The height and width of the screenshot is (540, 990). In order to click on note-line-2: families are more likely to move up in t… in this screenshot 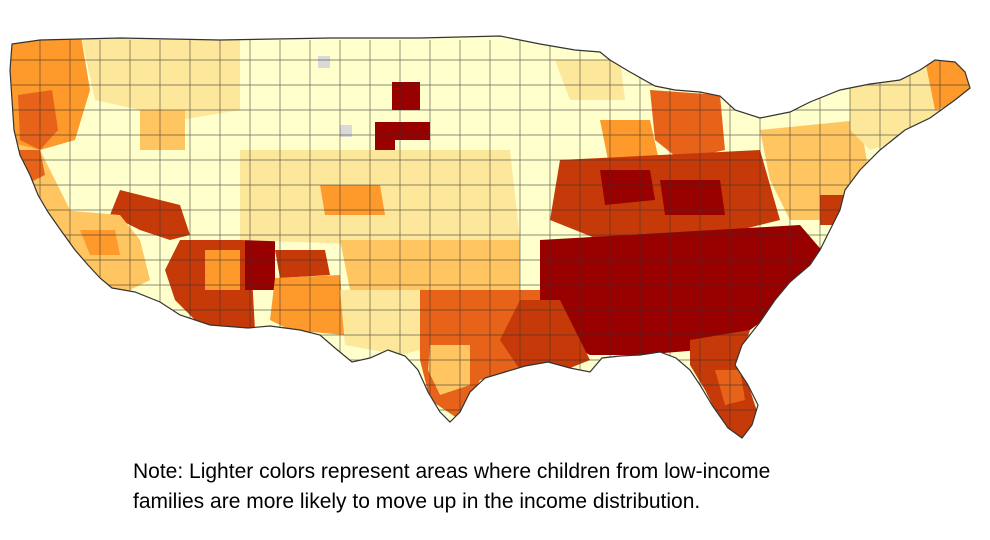, I will do `click(417, 501)`.